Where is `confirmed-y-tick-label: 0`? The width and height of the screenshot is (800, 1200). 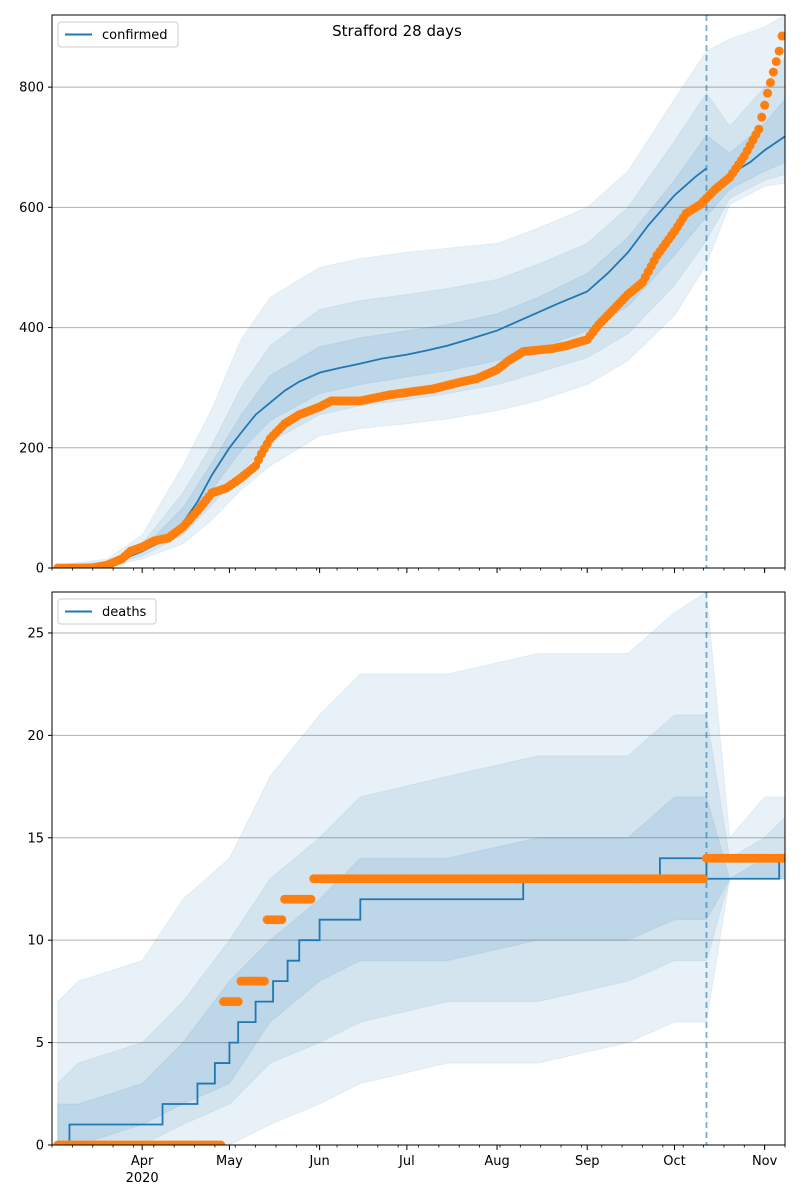
confirmed-y-tick-label: 0 is located at coordinates (40, 569).